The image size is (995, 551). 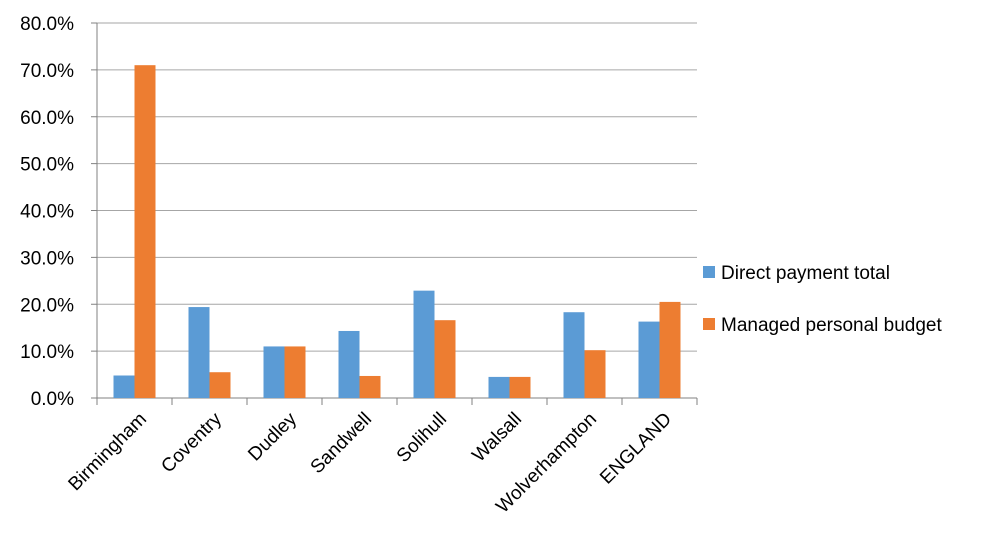 I want to click on y-tick-label: 20.0%, so click(x=47, y=305).